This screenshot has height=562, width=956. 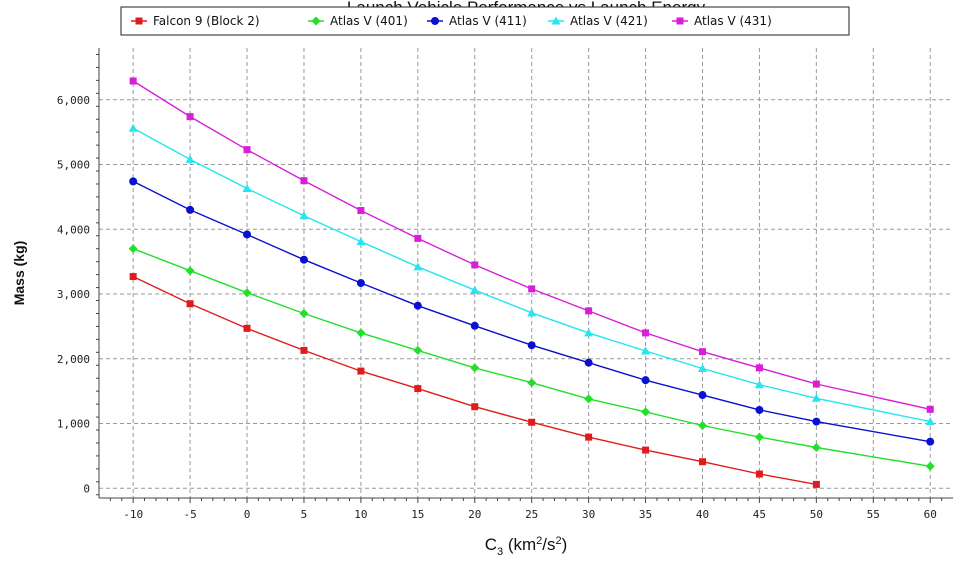 What do you see at coordinates (417, 514) in the screenshot?
I see `x-tick-label: 15` at bounding box center [417, 514].